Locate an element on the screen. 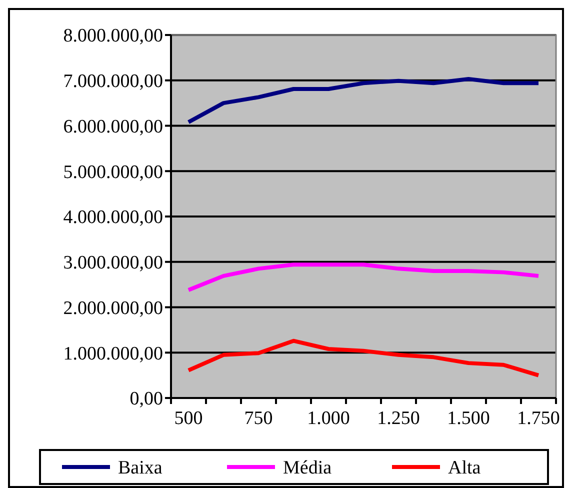 The image size is (566, 488). y-tick-label: 3.000.000,00 is located at coordinates (113, 263).